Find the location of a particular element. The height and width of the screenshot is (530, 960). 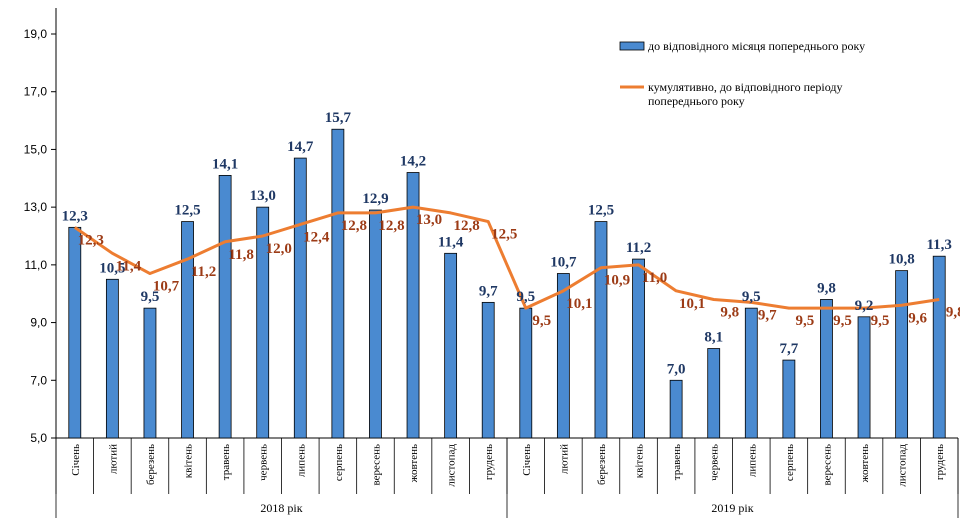

y-tick-label: 15,0 is located at coordinates (36, 149).